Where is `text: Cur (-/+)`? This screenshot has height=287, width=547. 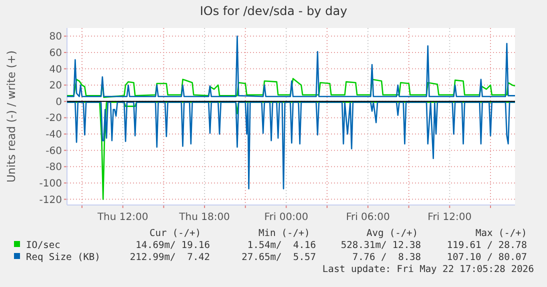
text: Cur (-/+) is located at coordinates (175, 233).